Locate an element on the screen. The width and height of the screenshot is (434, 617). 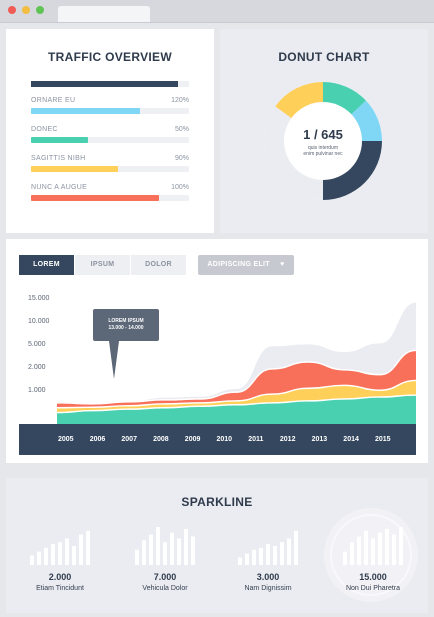
y-axis-tick-label: 1.000 is located at coordinates (37, 390).